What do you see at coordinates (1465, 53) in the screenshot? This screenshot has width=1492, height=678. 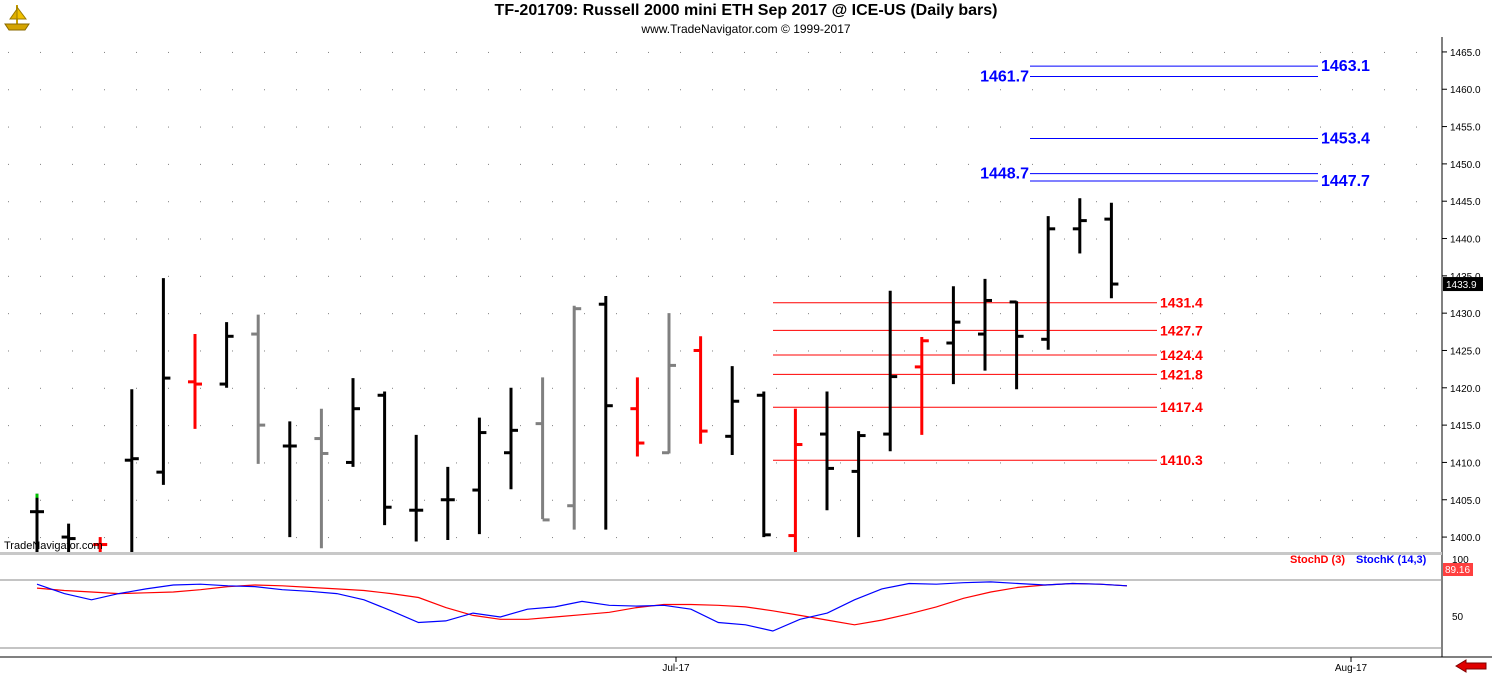 I see `price-tick-label: 1465.0` at bounding box center [1465, 53].